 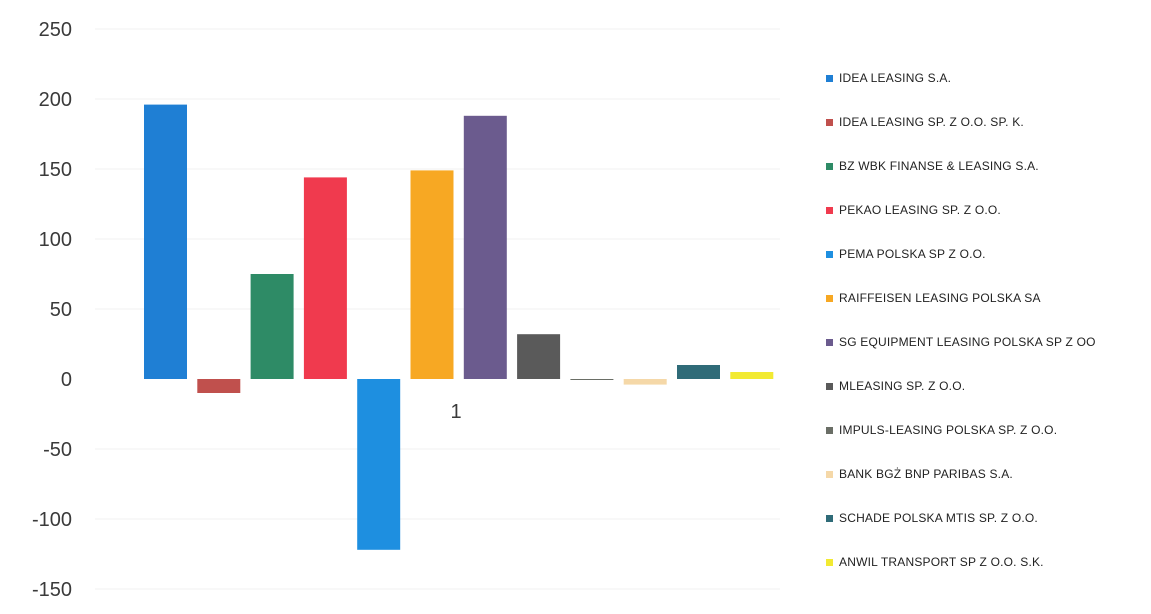 I want to click on y-tick-label: 50, so click(x=61, y=310).